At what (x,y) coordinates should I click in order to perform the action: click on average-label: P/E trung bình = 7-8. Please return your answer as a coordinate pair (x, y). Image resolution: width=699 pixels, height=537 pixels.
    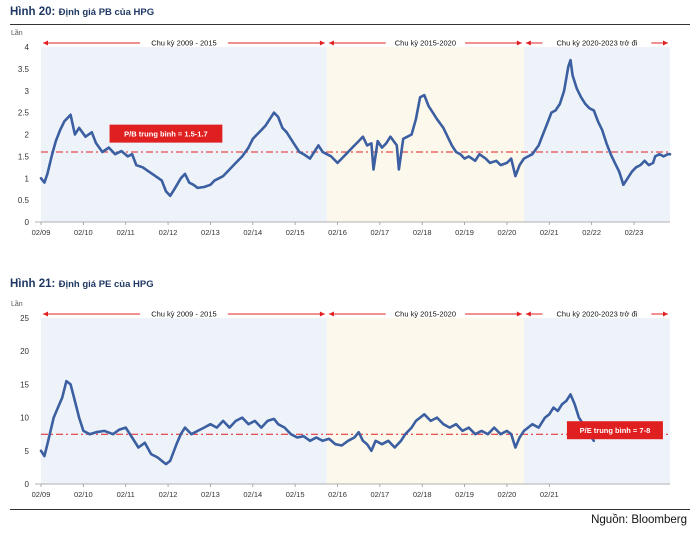
    Looking at the image, I should click on (615, 430).